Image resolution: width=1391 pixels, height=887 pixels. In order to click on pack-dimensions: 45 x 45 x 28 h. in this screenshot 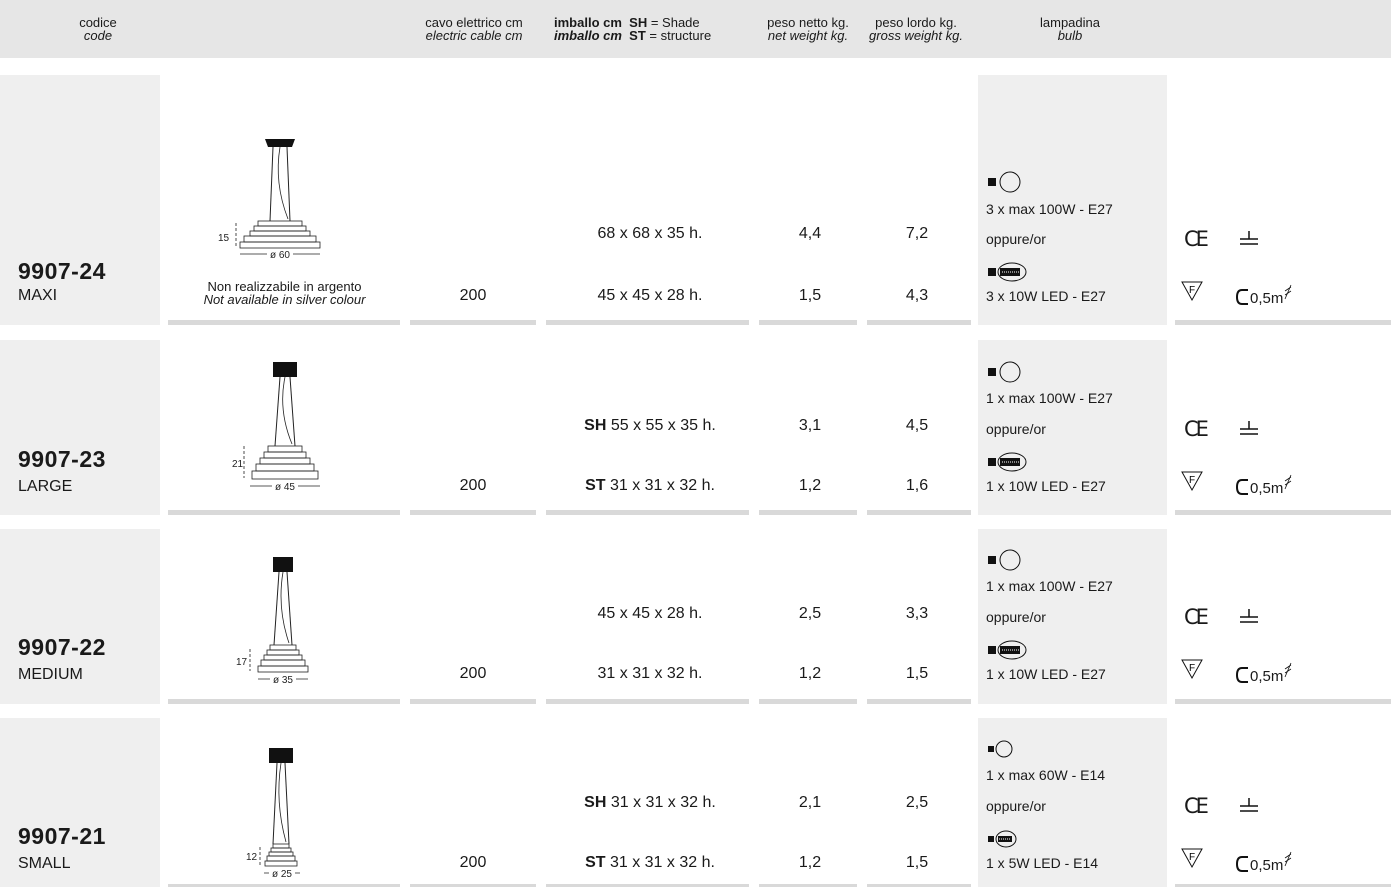, I will do `click(650, 295)`.